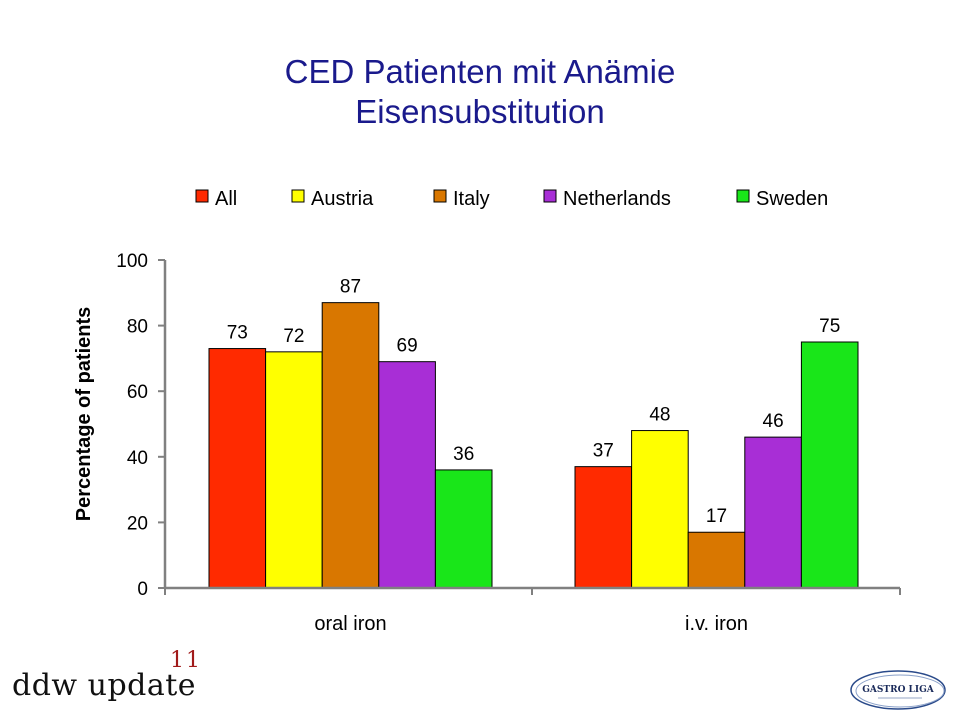 Image resolution: width=960 pixels, height=720 pixels. I want to click on data-label: 87, so click(350, 287).